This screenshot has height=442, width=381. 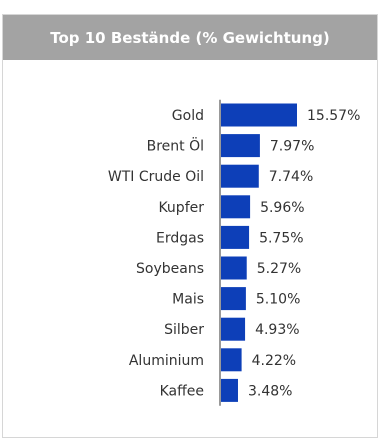 I want to click on value-label: 5.96%, so click(x=282, y=208).